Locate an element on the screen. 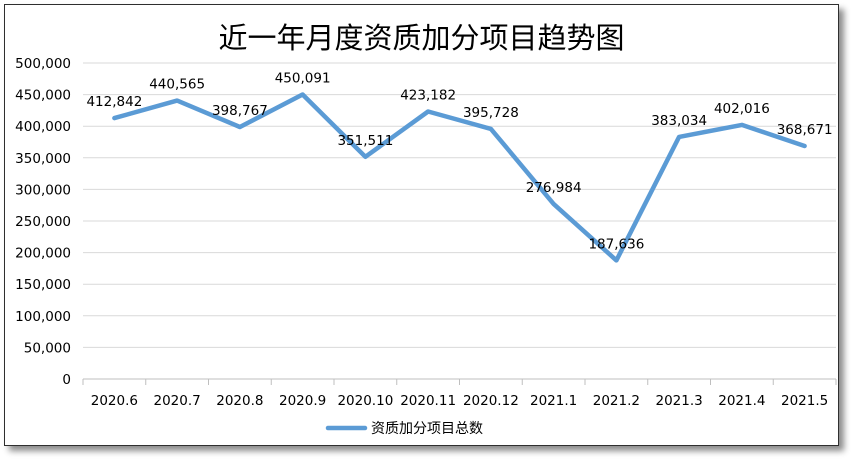 Image resolution: width=851 pixels, height=460 pixels. y-tick-label: 250,000 is located at coordinates (43, 222).